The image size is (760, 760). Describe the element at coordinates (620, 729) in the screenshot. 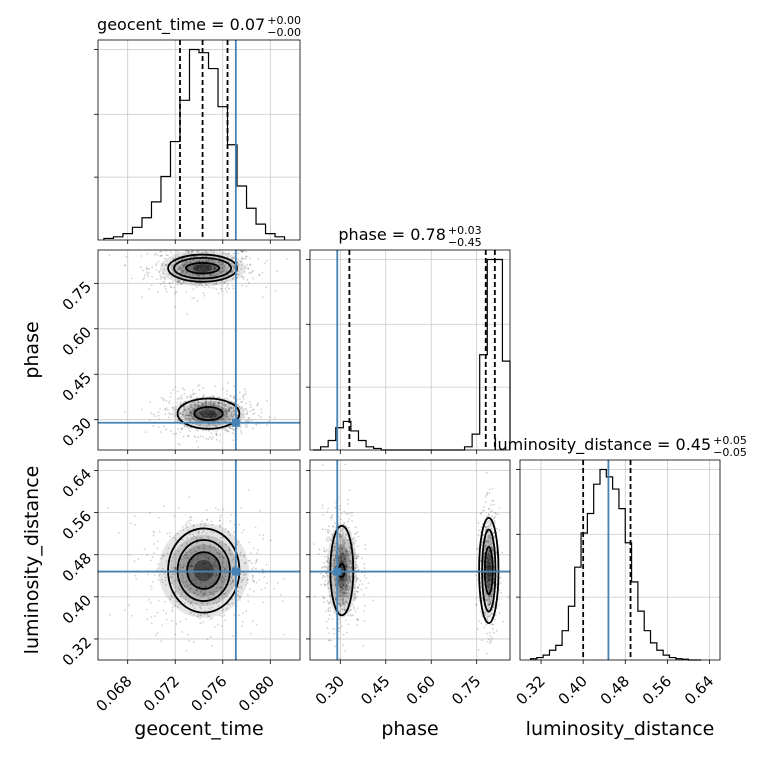

I see `x-axis-label: luminosity_distance` at that location.